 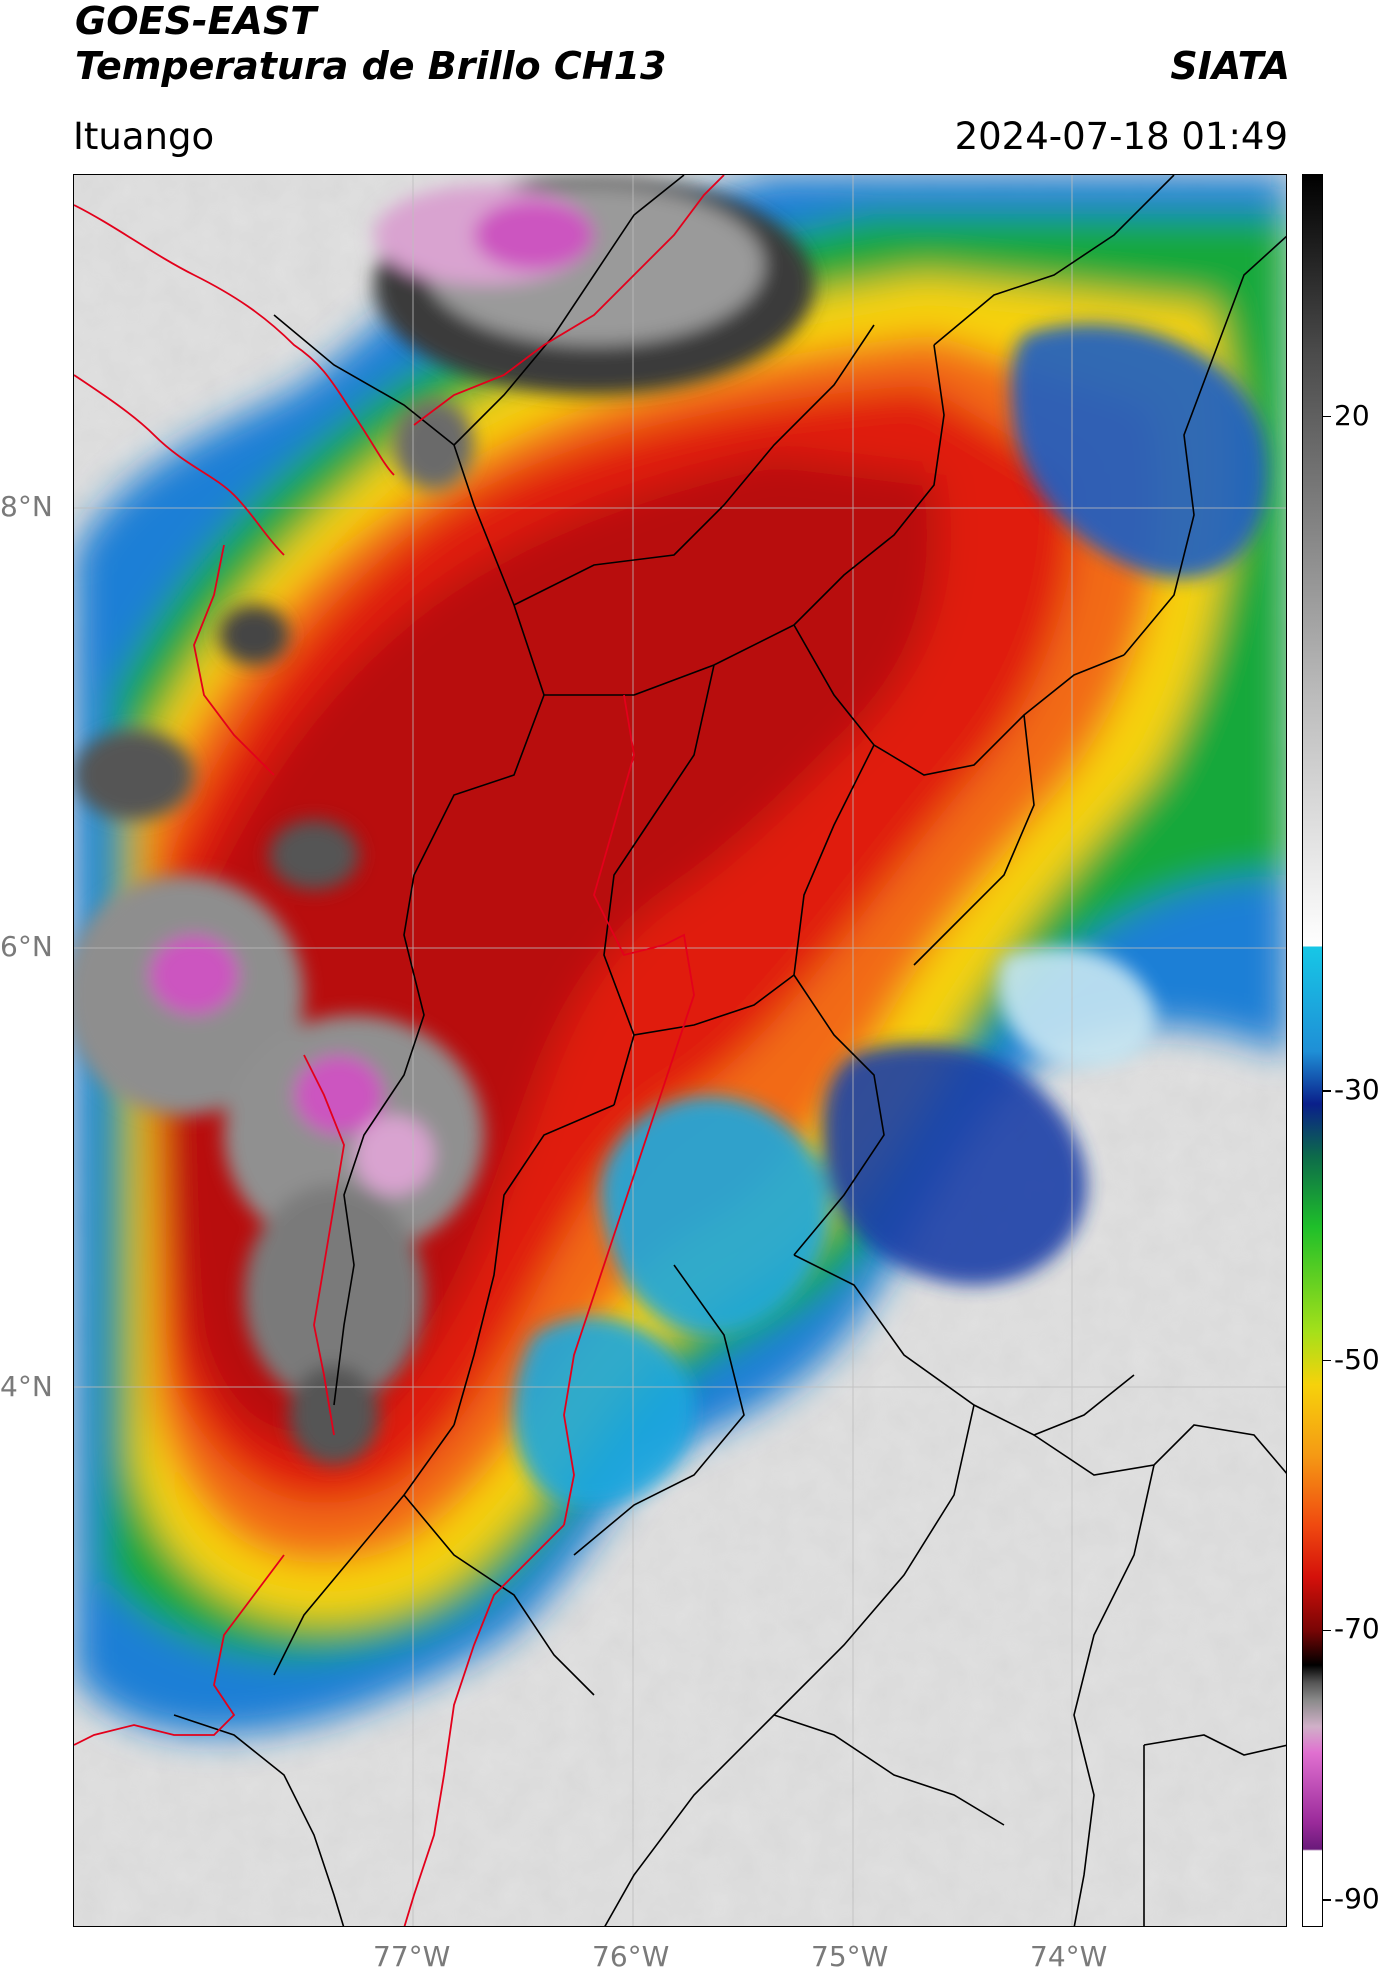 I want to click on lat-tick-4n: 4°N, so click(x=26, y=1386).